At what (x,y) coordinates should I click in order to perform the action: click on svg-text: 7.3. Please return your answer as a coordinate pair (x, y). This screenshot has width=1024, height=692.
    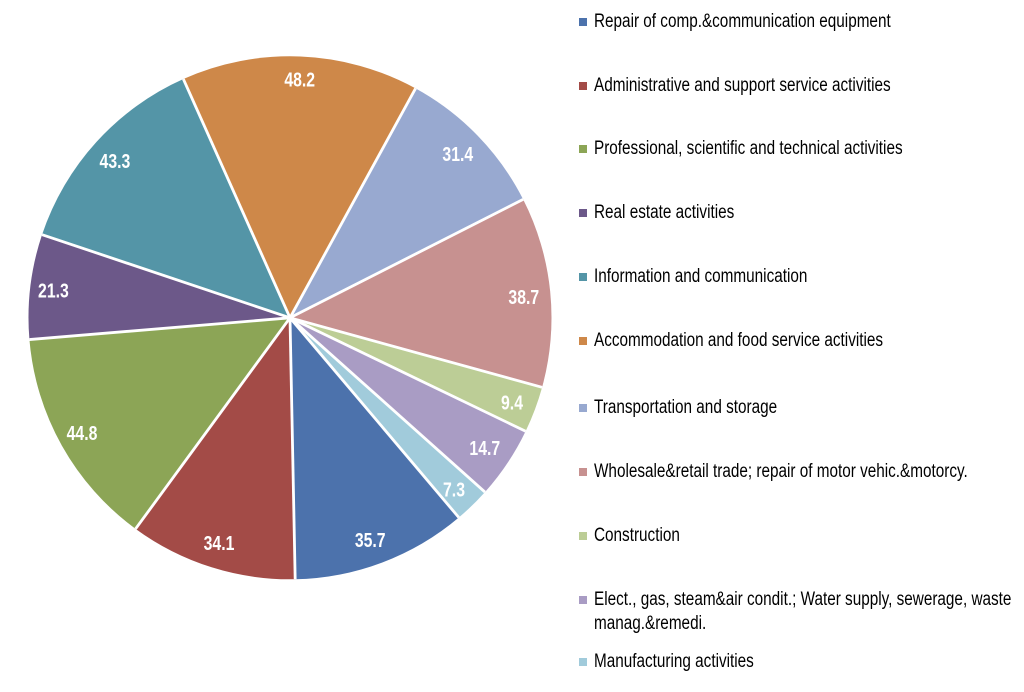
    Looking at the image, I should click on (454, 490).